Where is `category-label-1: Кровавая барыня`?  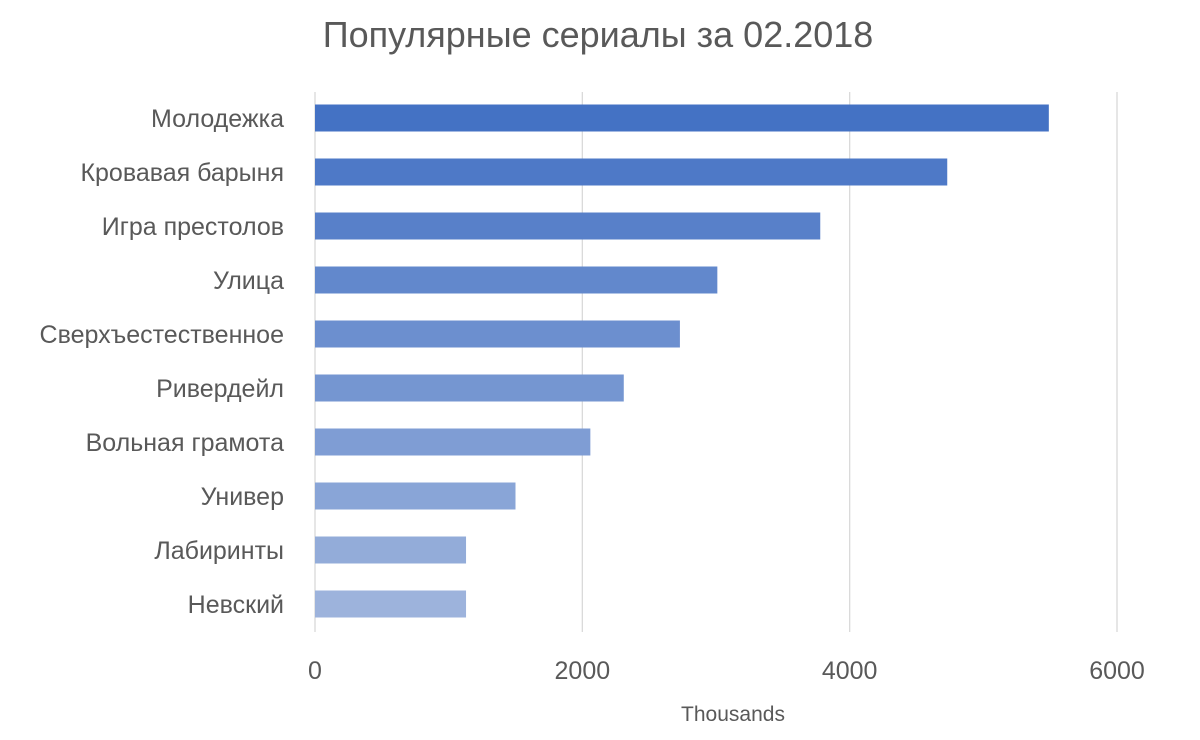 category-label-1: Кровавая барыня is located at coordinates (182, 173).